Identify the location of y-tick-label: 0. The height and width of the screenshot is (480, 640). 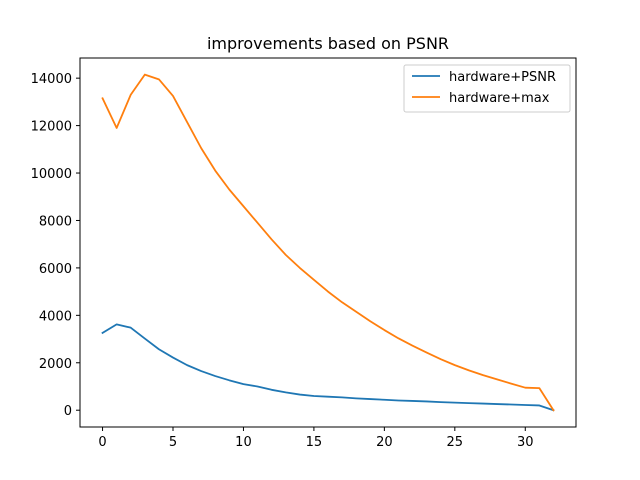
(68, 411).